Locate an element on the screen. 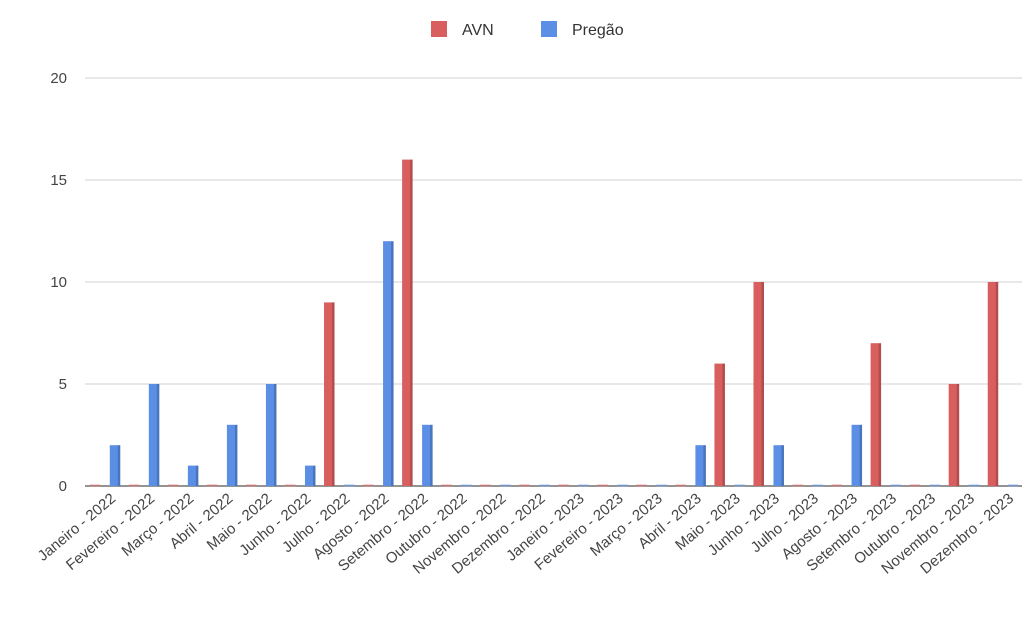  legend-swatch-avn is located at coordinates (439, 29).